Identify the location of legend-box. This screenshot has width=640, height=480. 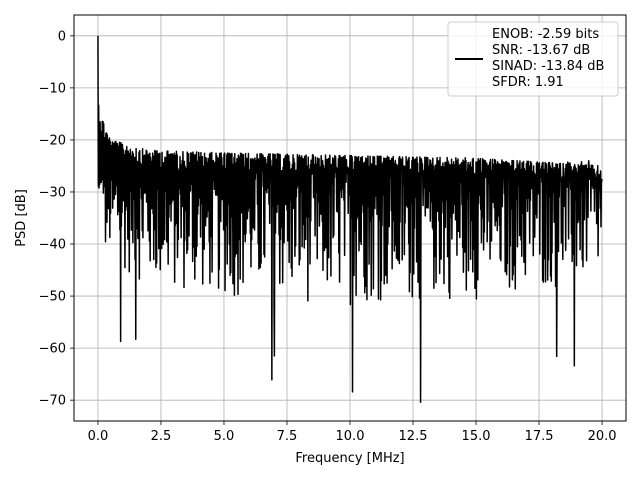
(533, 59).